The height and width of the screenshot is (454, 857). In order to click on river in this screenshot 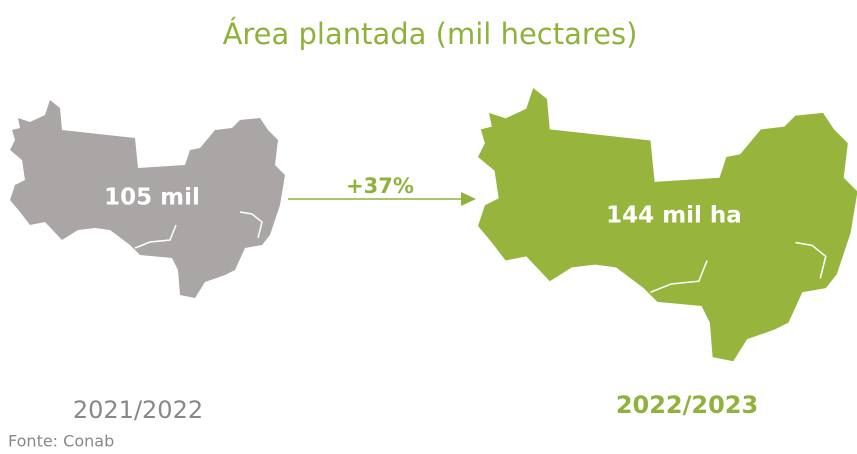, I will do `click(198, 230)`.